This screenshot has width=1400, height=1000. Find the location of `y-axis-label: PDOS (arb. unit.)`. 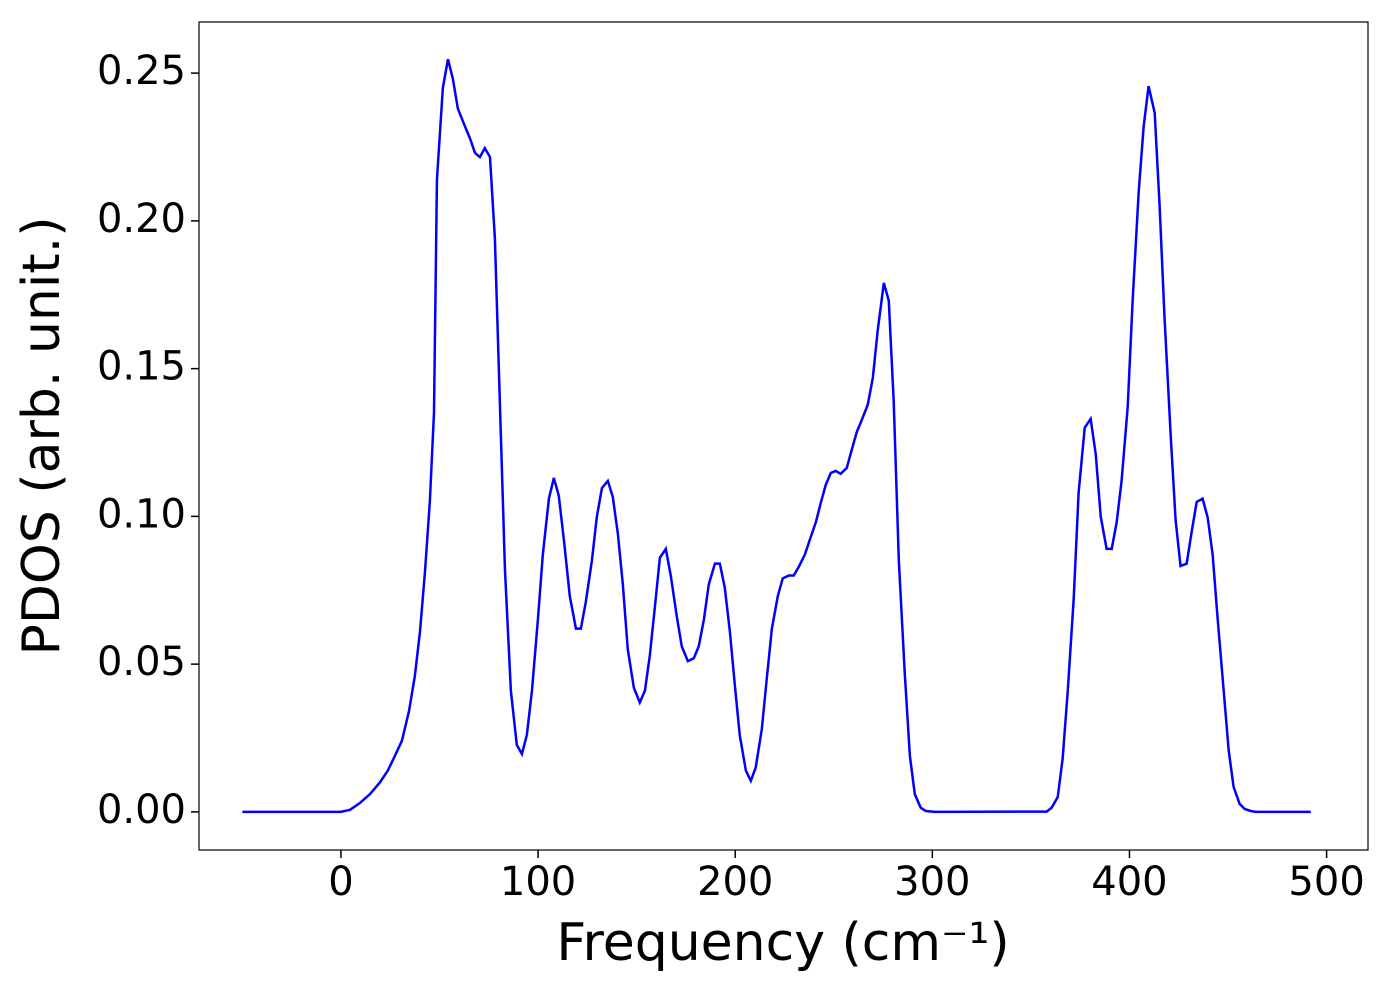

y-axis-label: PDOS (arb. unit.) is located at coordinates (42, 435).